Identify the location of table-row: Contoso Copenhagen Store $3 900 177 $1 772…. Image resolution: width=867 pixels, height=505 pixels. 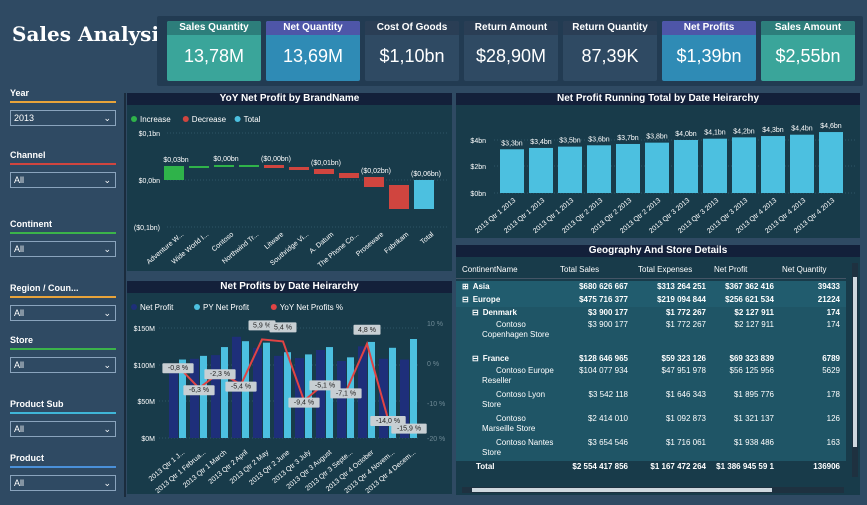
(651, 336).